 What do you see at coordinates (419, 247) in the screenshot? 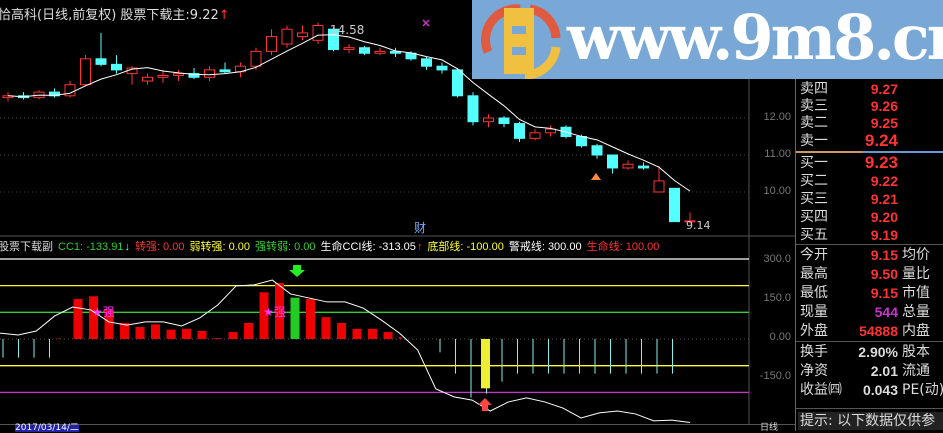
I see `up-arrow-icon: ↑` at bounding box center [419, 247].